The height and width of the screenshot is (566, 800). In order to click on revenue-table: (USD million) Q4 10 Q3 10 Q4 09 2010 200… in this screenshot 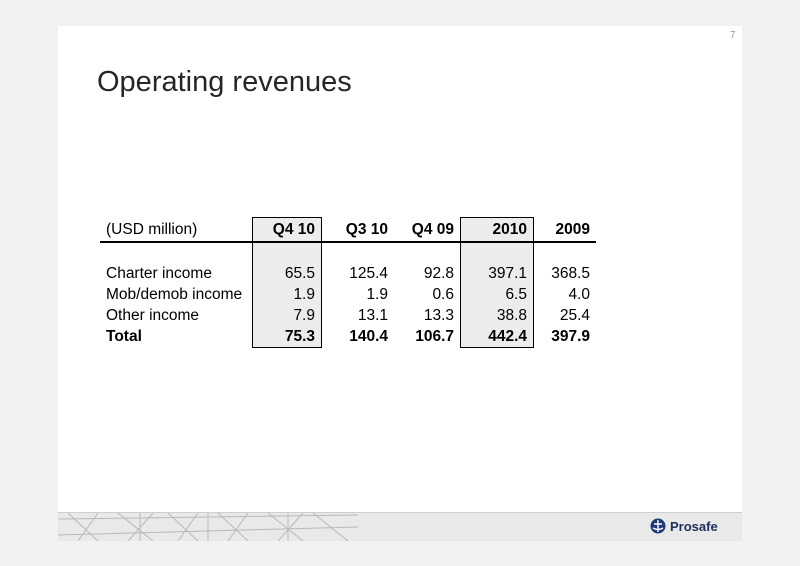, I will do `click(348, 282)`.